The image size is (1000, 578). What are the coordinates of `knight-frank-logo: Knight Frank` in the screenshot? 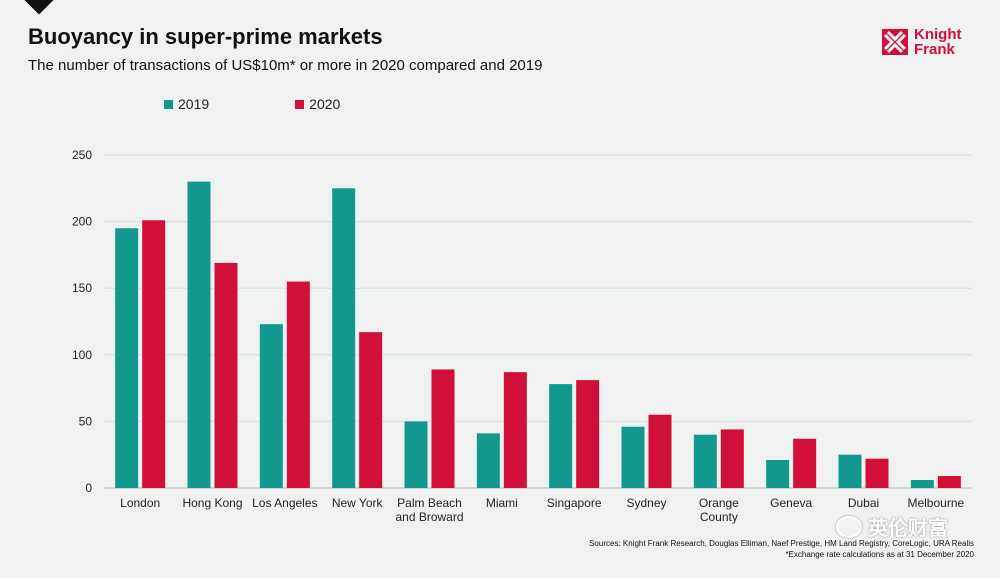 It's located at (921, 42).